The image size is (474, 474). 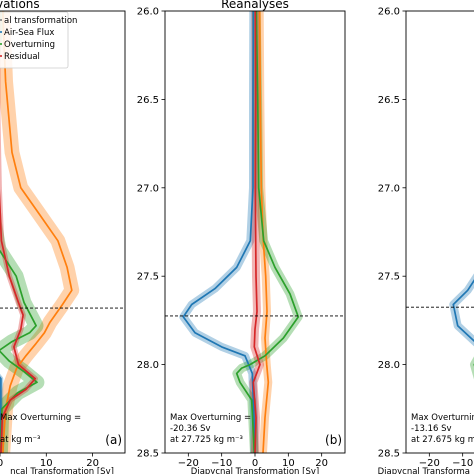 What do you see at coordinates (192, 440) in the screenshot?
I see `density-value: at 27.725` at bounding box center [192, 440].